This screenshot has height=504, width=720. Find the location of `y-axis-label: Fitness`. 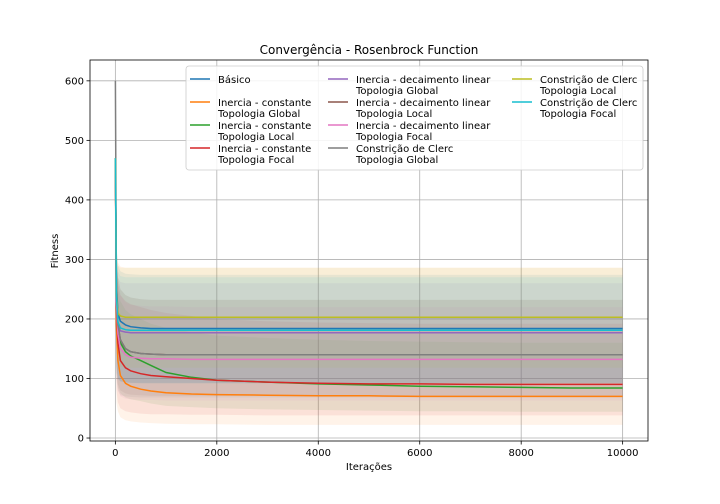

y-axis-label: Fitness is located at coordinates (55, 251).